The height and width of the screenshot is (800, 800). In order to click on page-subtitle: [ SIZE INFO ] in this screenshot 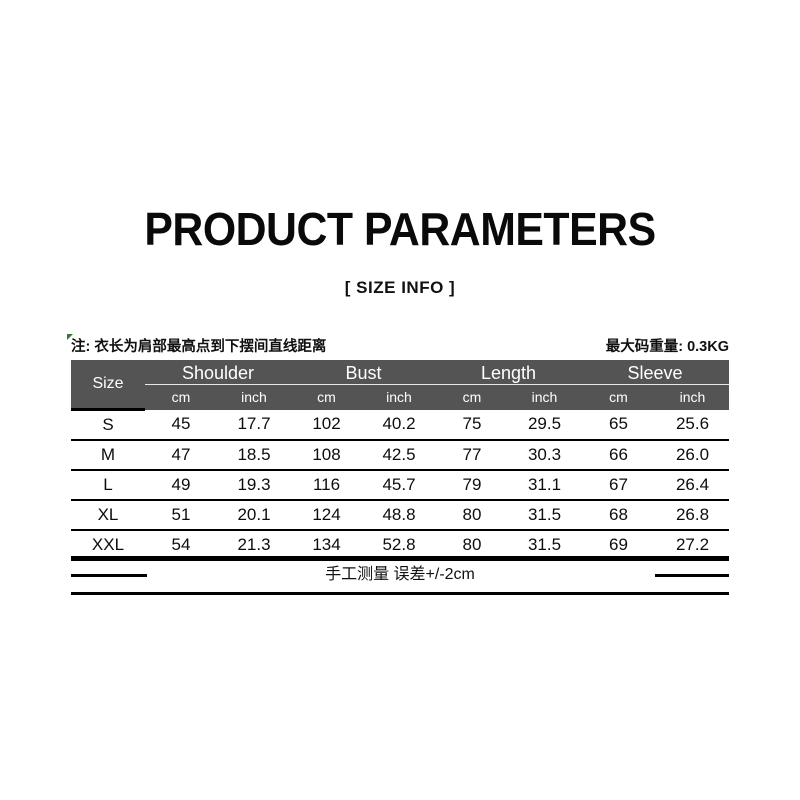, I will do `click(400, 287)`.